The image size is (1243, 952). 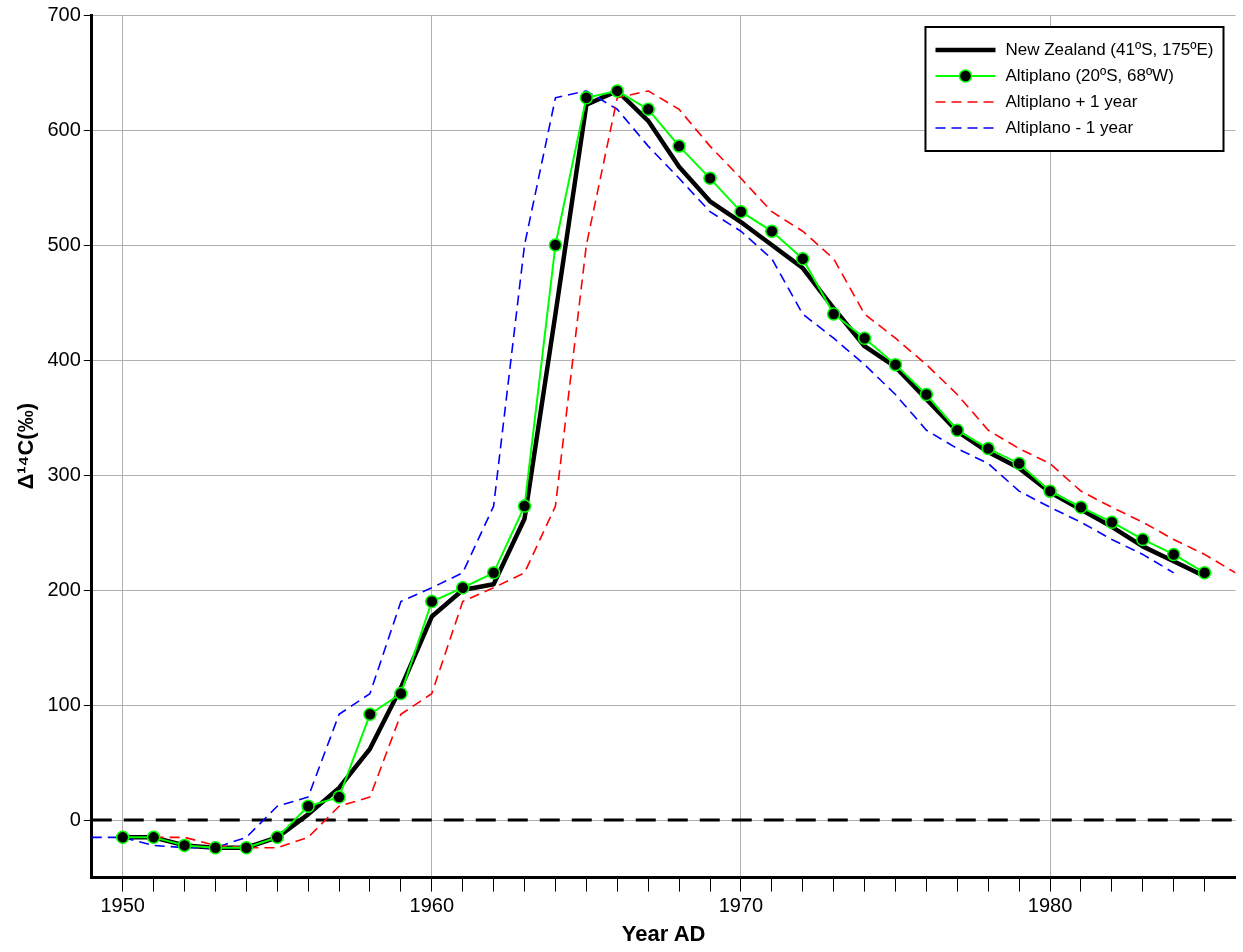 What do you see at coordinates (64, 703) in the screenshot?
I see `y-tick-label: 100` at bounding box center [64, 703].